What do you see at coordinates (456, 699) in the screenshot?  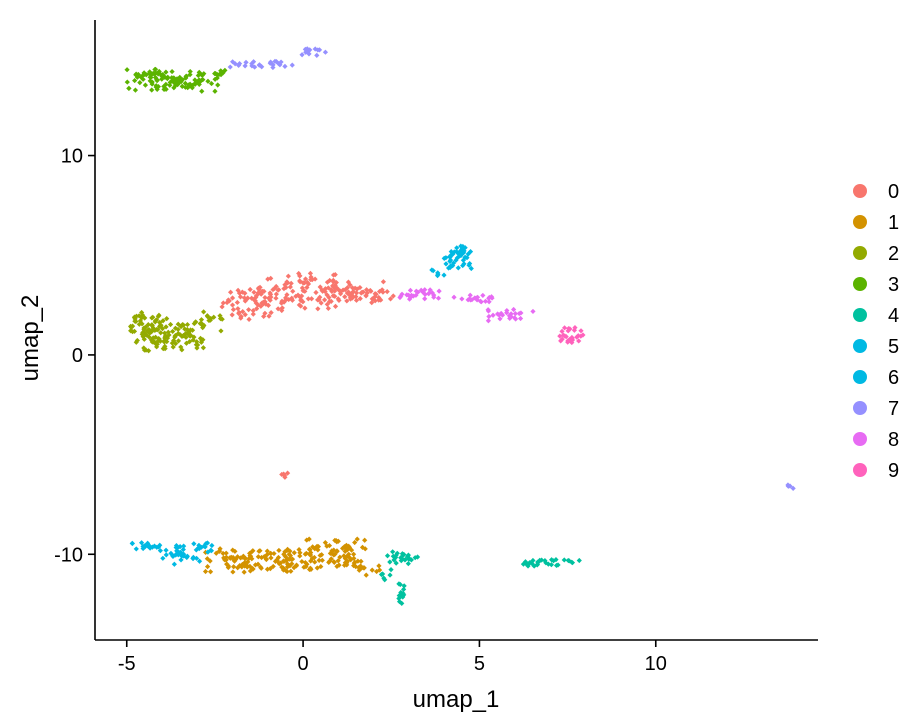 I see `x-axis-title: umap_1` at bounding box center [456, 699].